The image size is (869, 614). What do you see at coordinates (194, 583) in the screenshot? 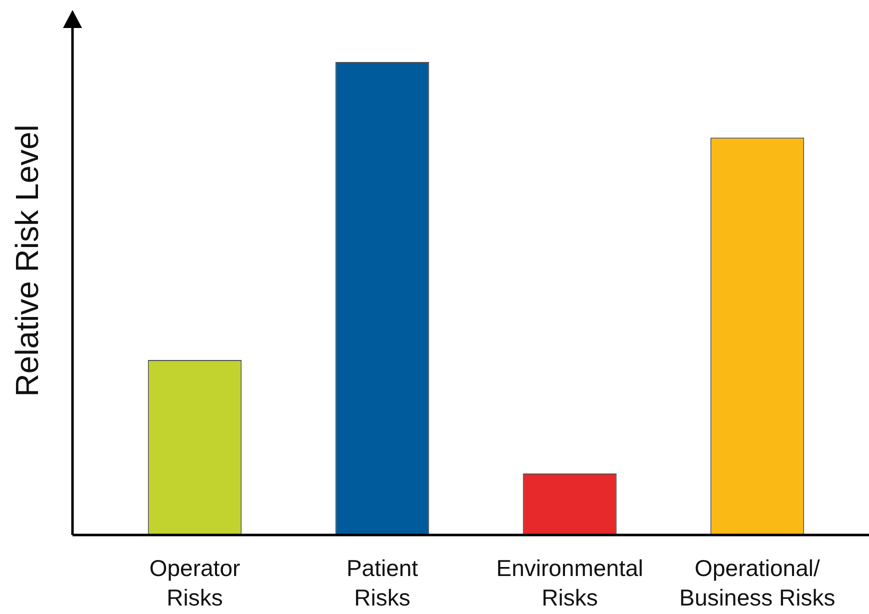
I see `x-tick-label: Operator Risks` at bounding box center [194, 583].